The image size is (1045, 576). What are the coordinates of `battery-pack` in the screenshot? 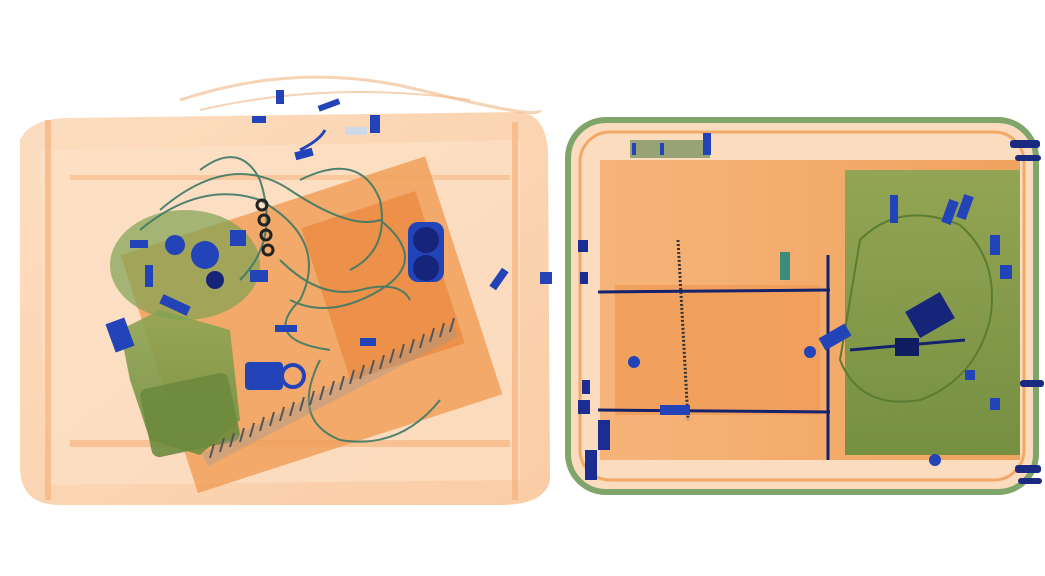 It's located at (180, 384).